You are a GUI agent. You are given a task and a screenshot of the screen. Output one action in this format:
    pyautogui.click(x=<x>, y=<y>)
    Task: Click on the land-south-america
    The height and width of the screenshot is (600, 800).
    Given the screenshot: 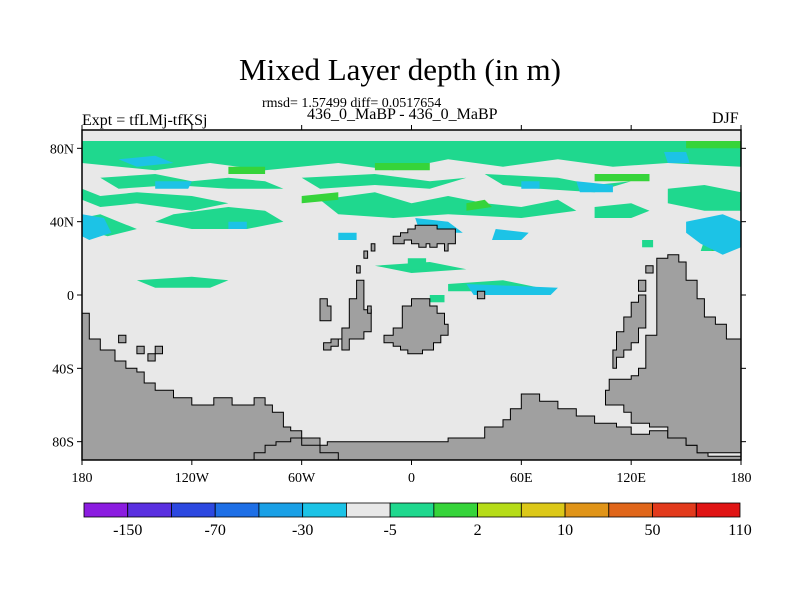 What is the action you would take?
    pyautogui.click(x=296, y=448)
    